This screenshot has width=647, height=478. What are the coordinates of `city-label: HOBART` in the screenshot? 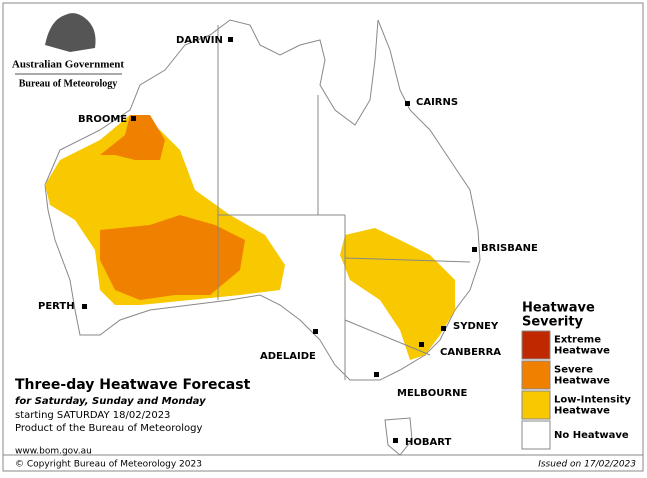 It's located at (428, 442).